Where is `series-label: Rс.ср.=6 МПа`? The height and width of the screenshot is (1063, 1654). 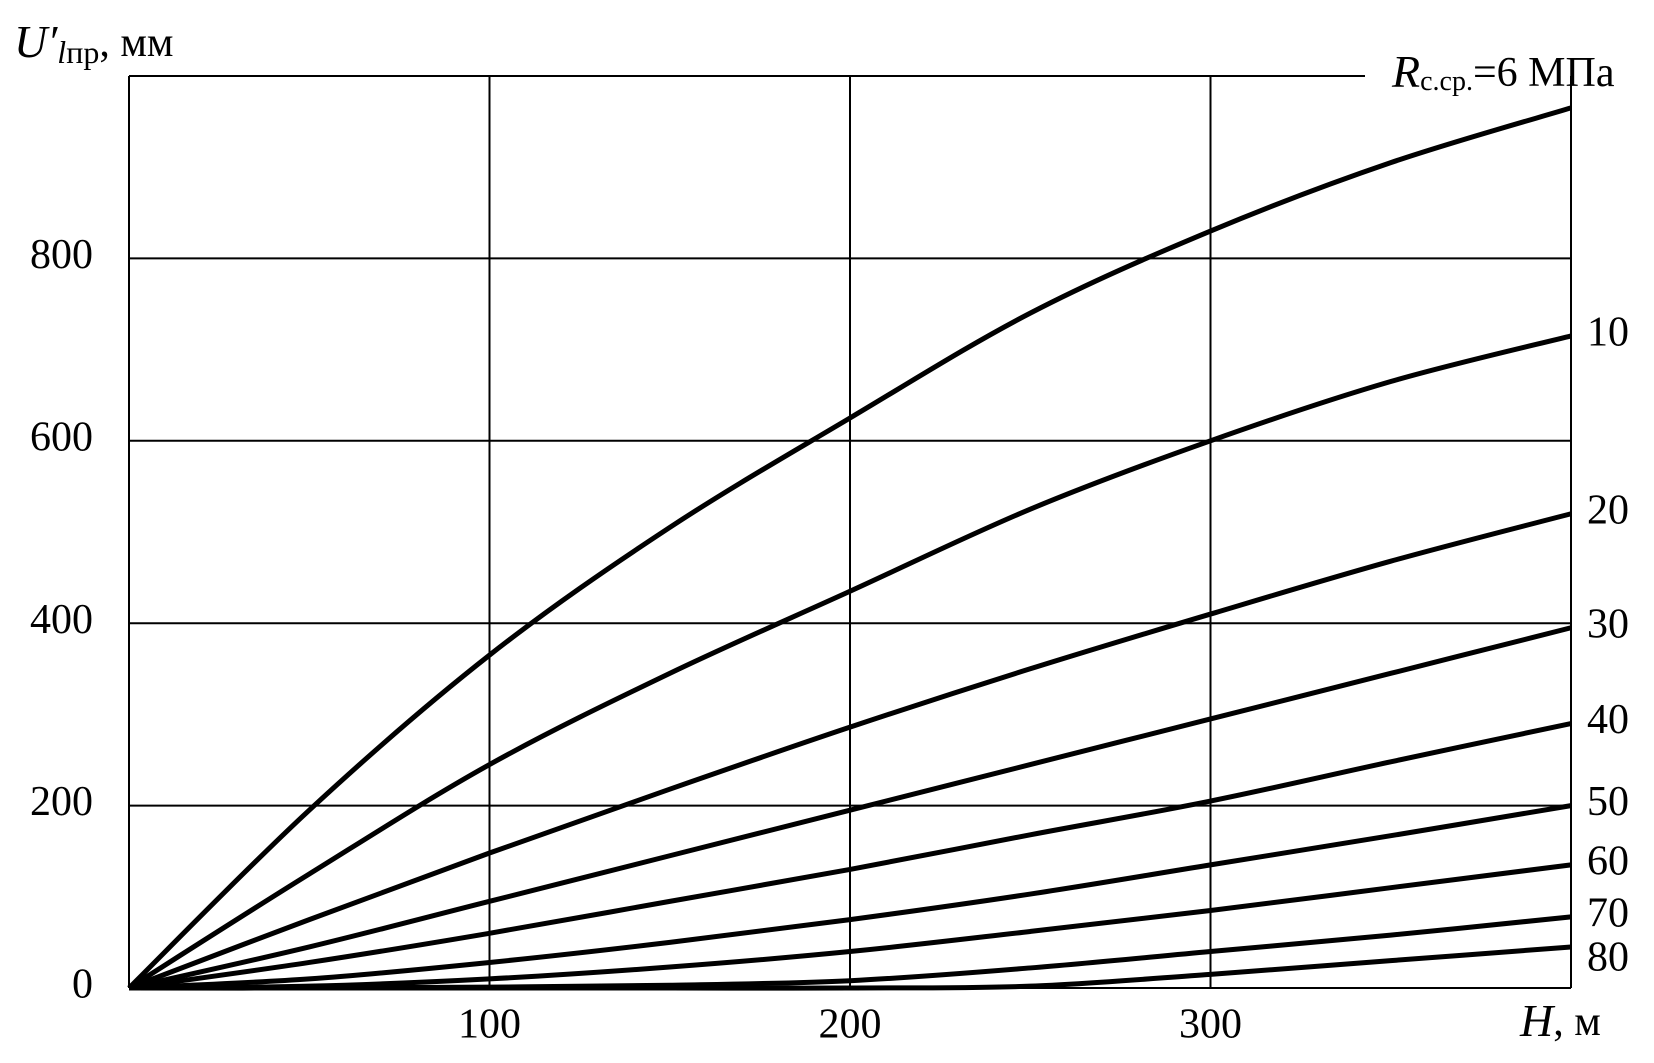
series-label: Rс.ср.=6 МПа is located at coordinates (1503, 72).